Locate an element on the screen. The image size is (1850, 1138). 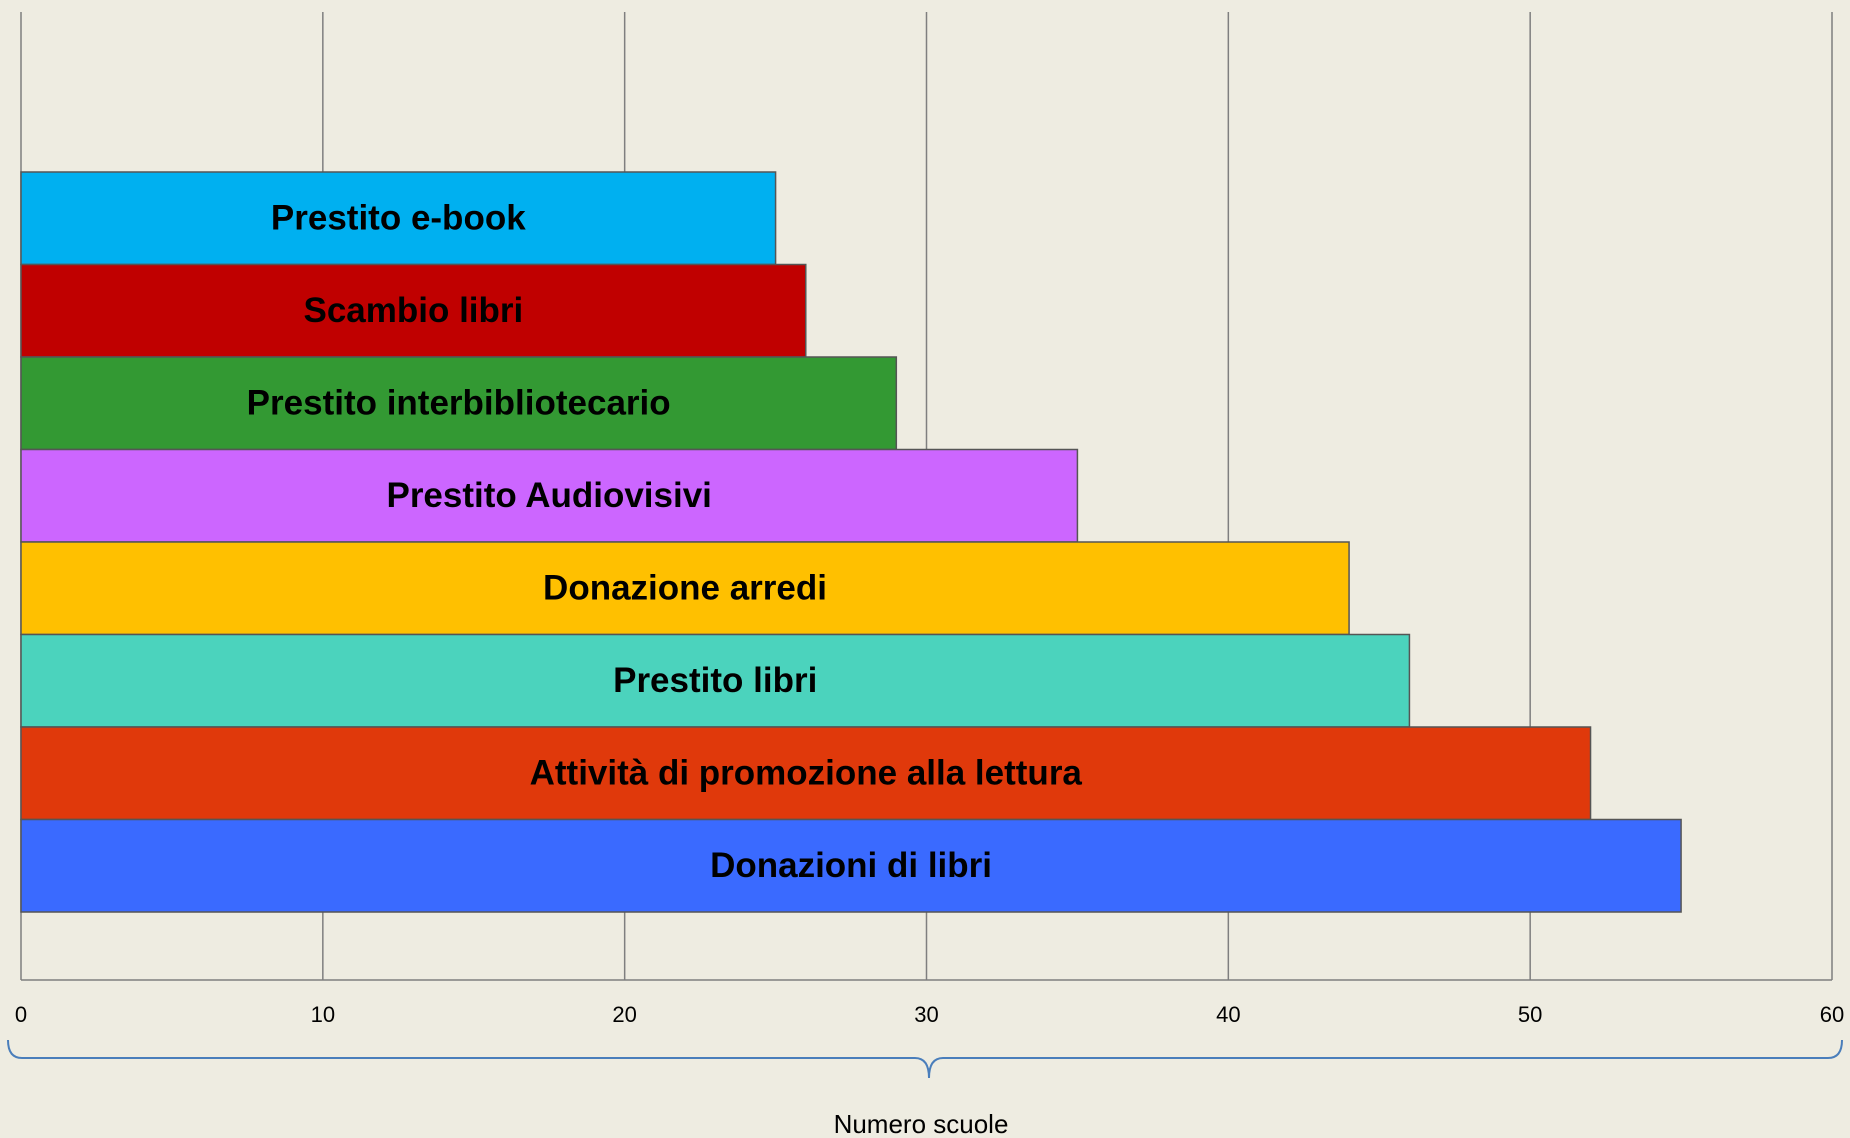
axis-brace is located at coordinates (925, 1059).